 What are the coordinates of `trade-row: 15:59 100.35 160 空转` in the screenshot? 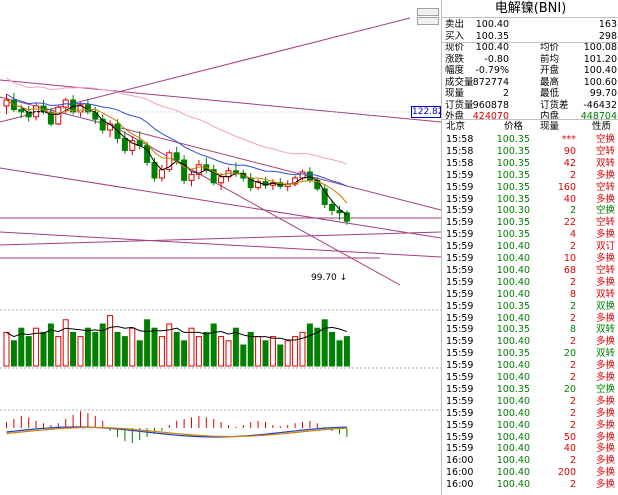 It's located at (530, 188).